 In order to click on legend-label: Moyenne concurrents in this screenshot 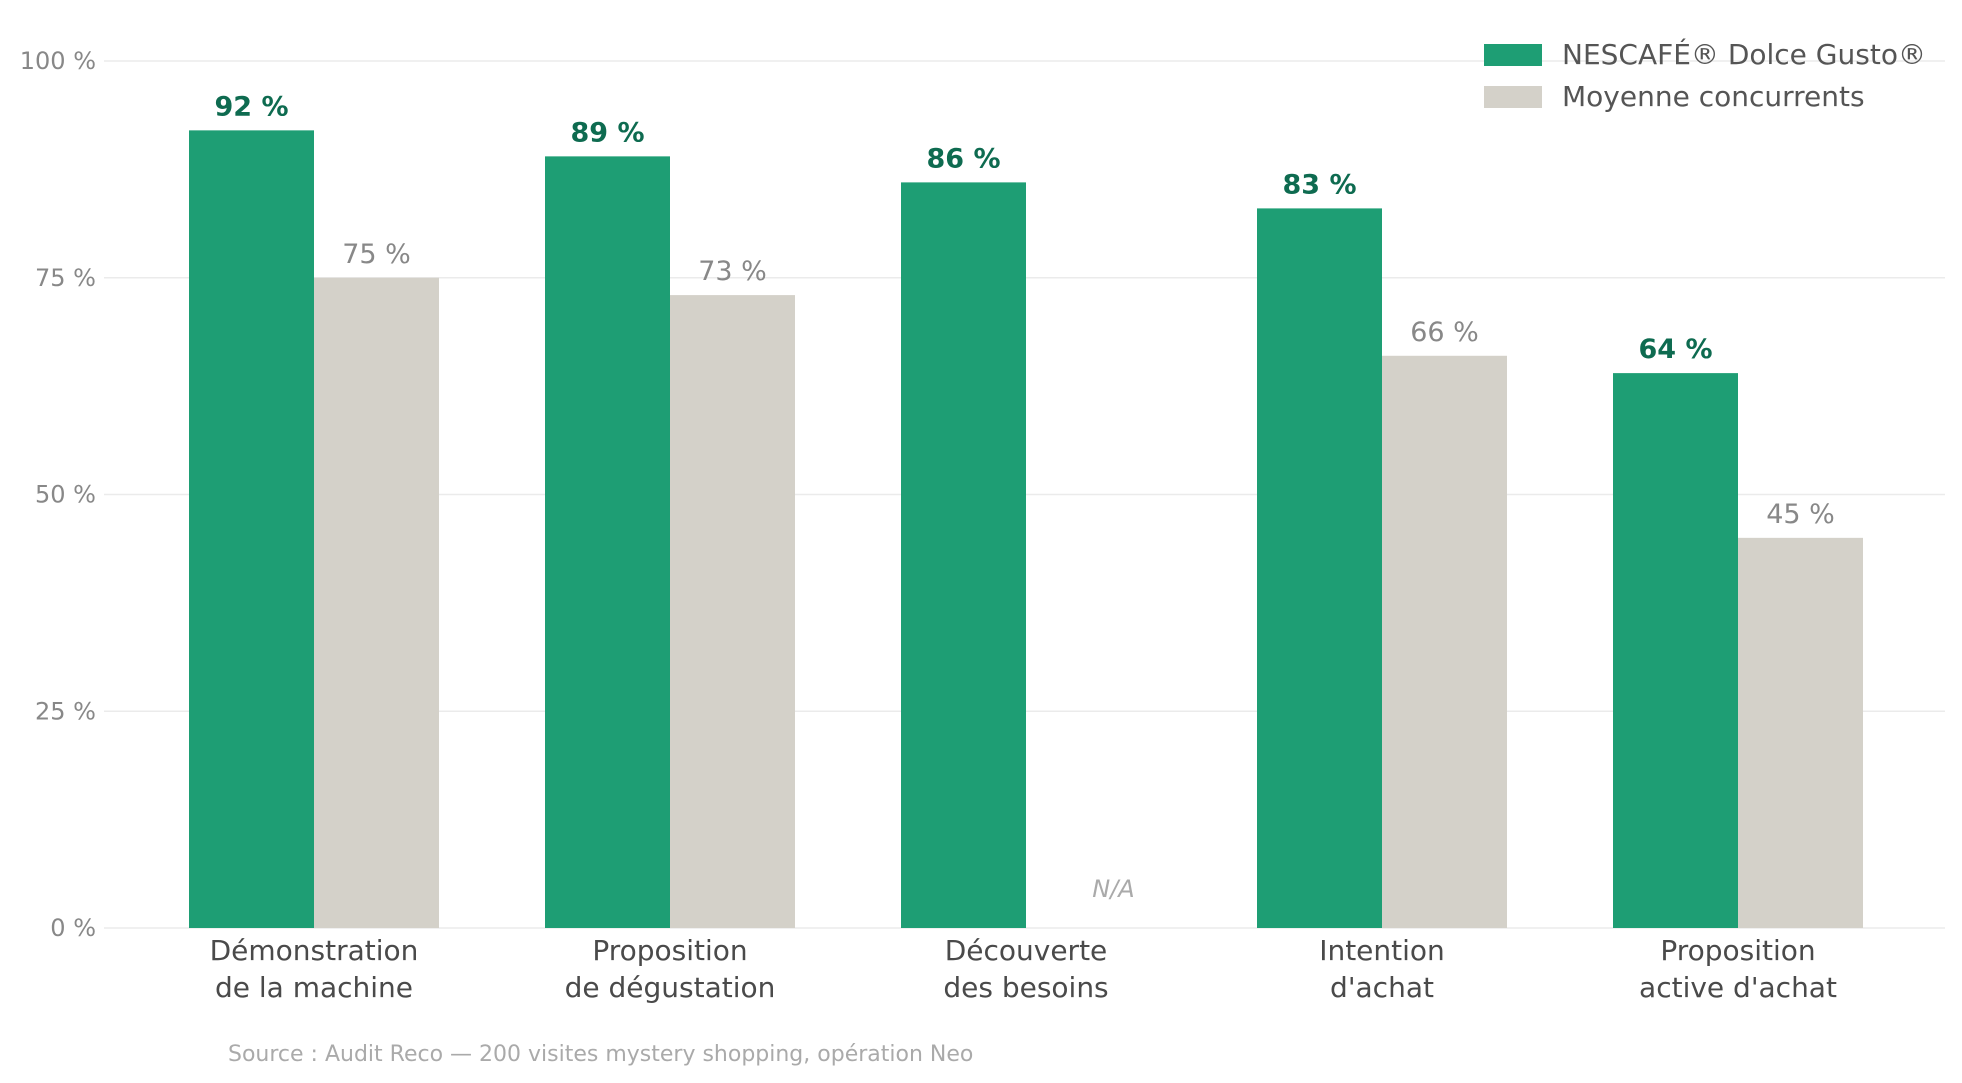, I will do `click(1713, 96)`.